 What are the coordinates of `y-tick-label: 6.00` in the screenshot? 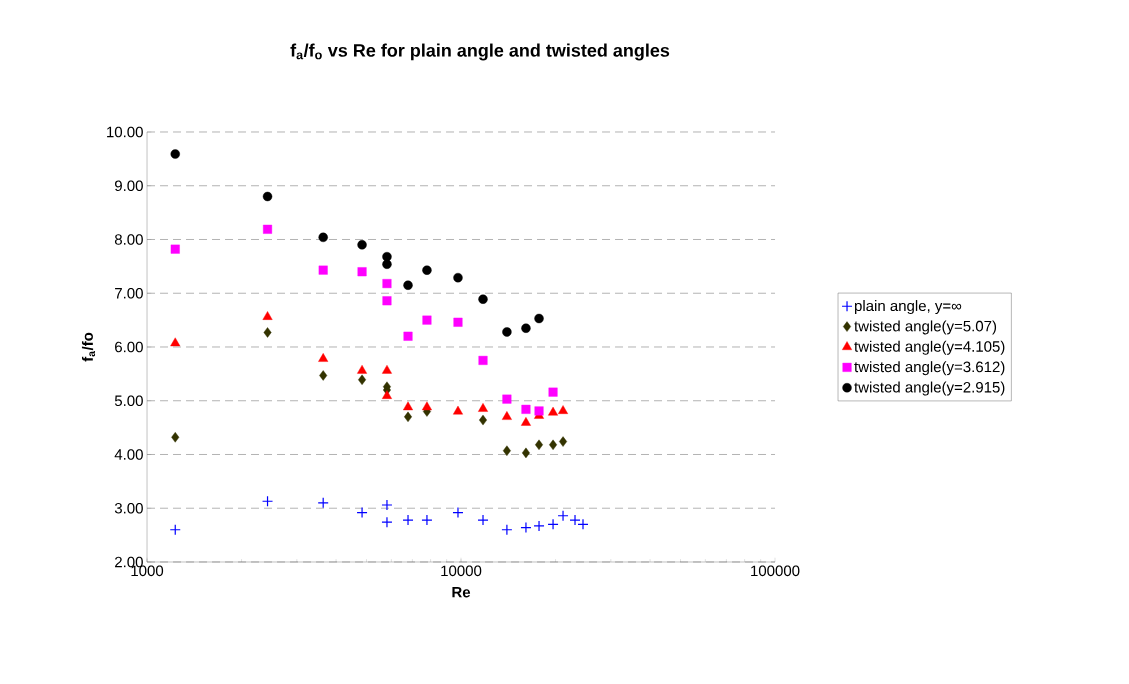 It's located at (129, 347).